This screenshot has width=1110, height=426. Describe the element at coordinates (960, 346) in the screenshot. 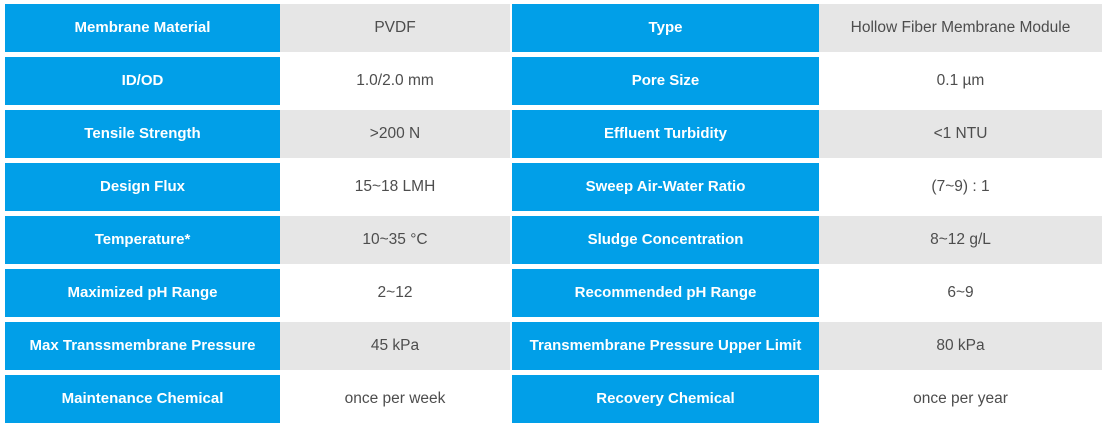

I see `value-transmembrane-pressure-upper-limit: 80 kPa` at that location.